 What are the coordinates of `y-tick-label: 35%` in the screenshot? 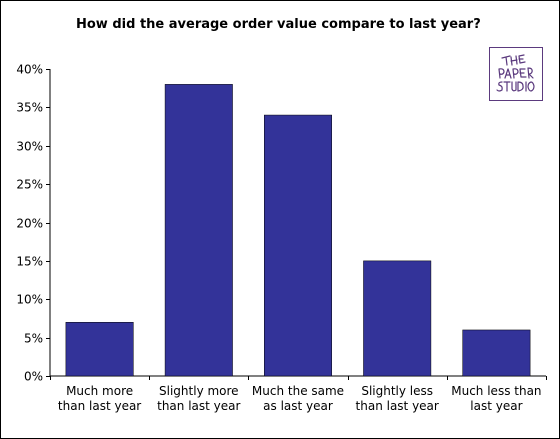 It's located at (29, 108).